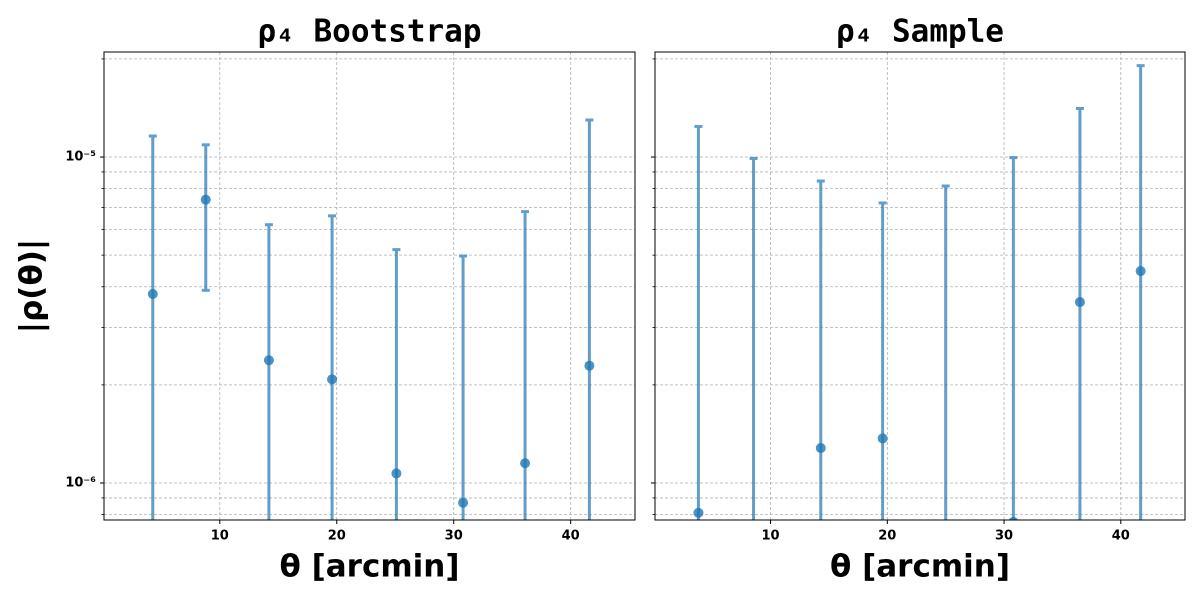  I want to click on y-tick-label: 10⁻⁵, so click(80, 157).